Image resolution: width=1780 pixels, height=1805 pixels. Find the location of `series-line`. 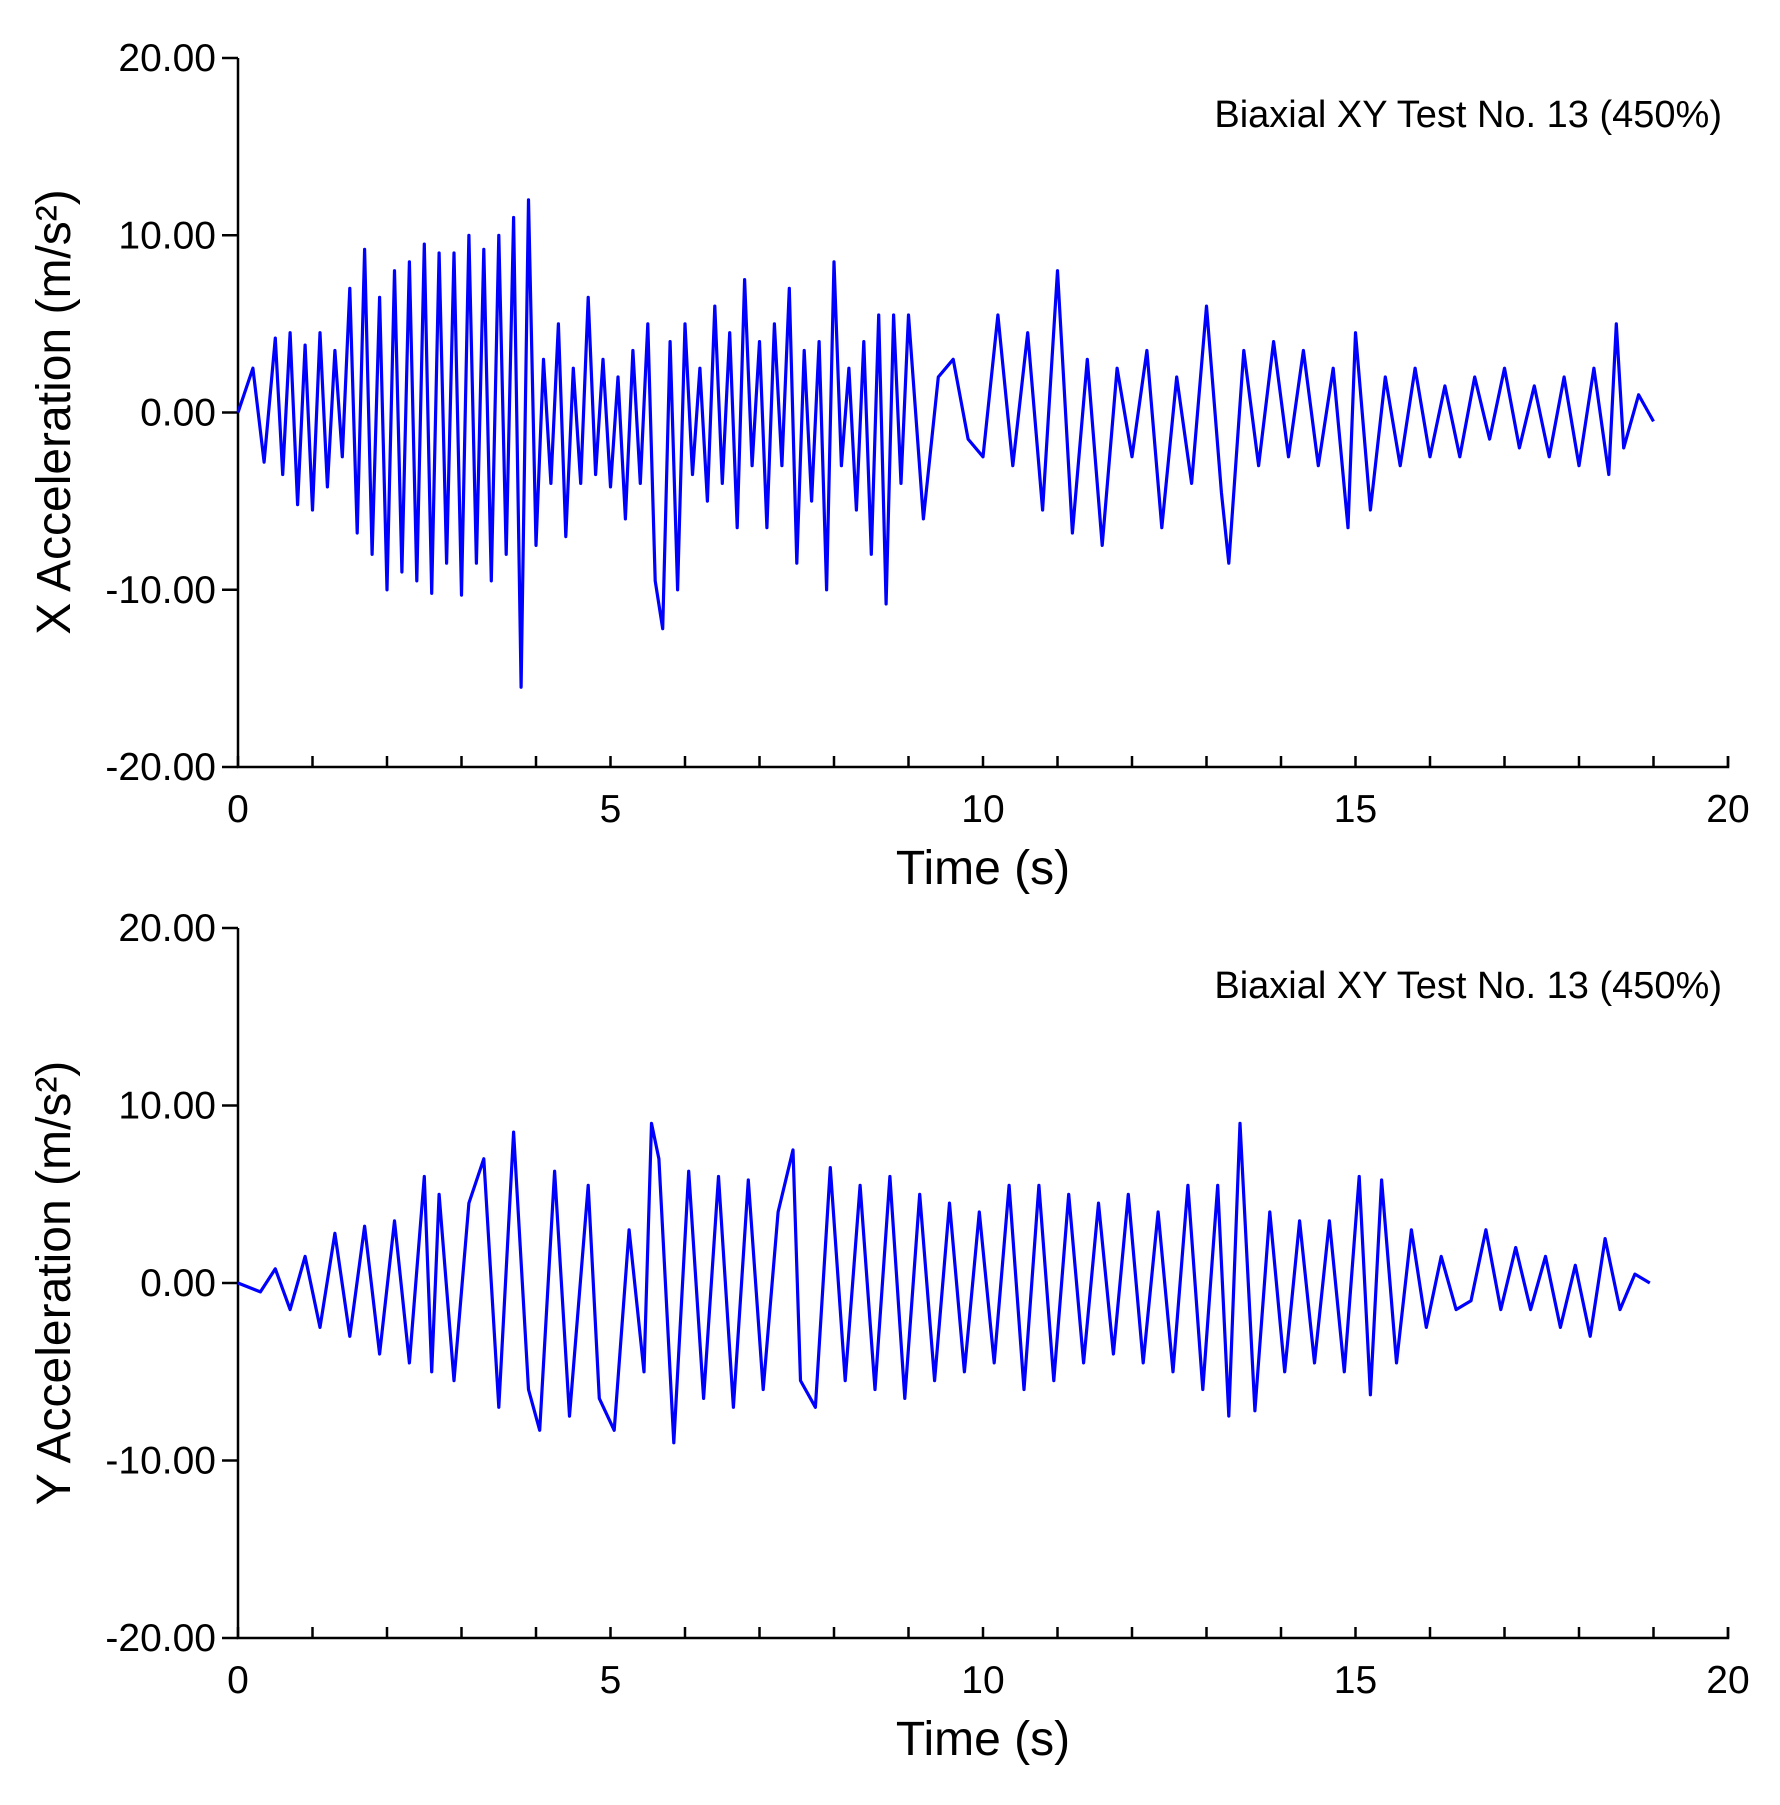

series-line is located at coordinates (944, 1283).